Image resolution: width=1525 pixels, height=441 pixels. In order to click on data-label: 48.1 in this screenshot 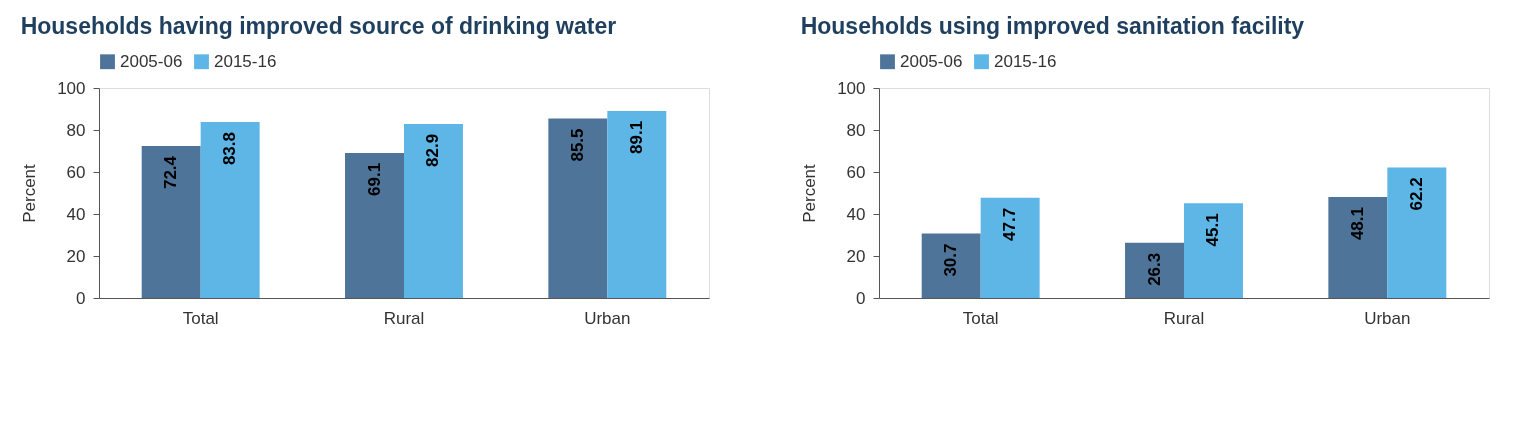, I will do `click(1357, 223)`.